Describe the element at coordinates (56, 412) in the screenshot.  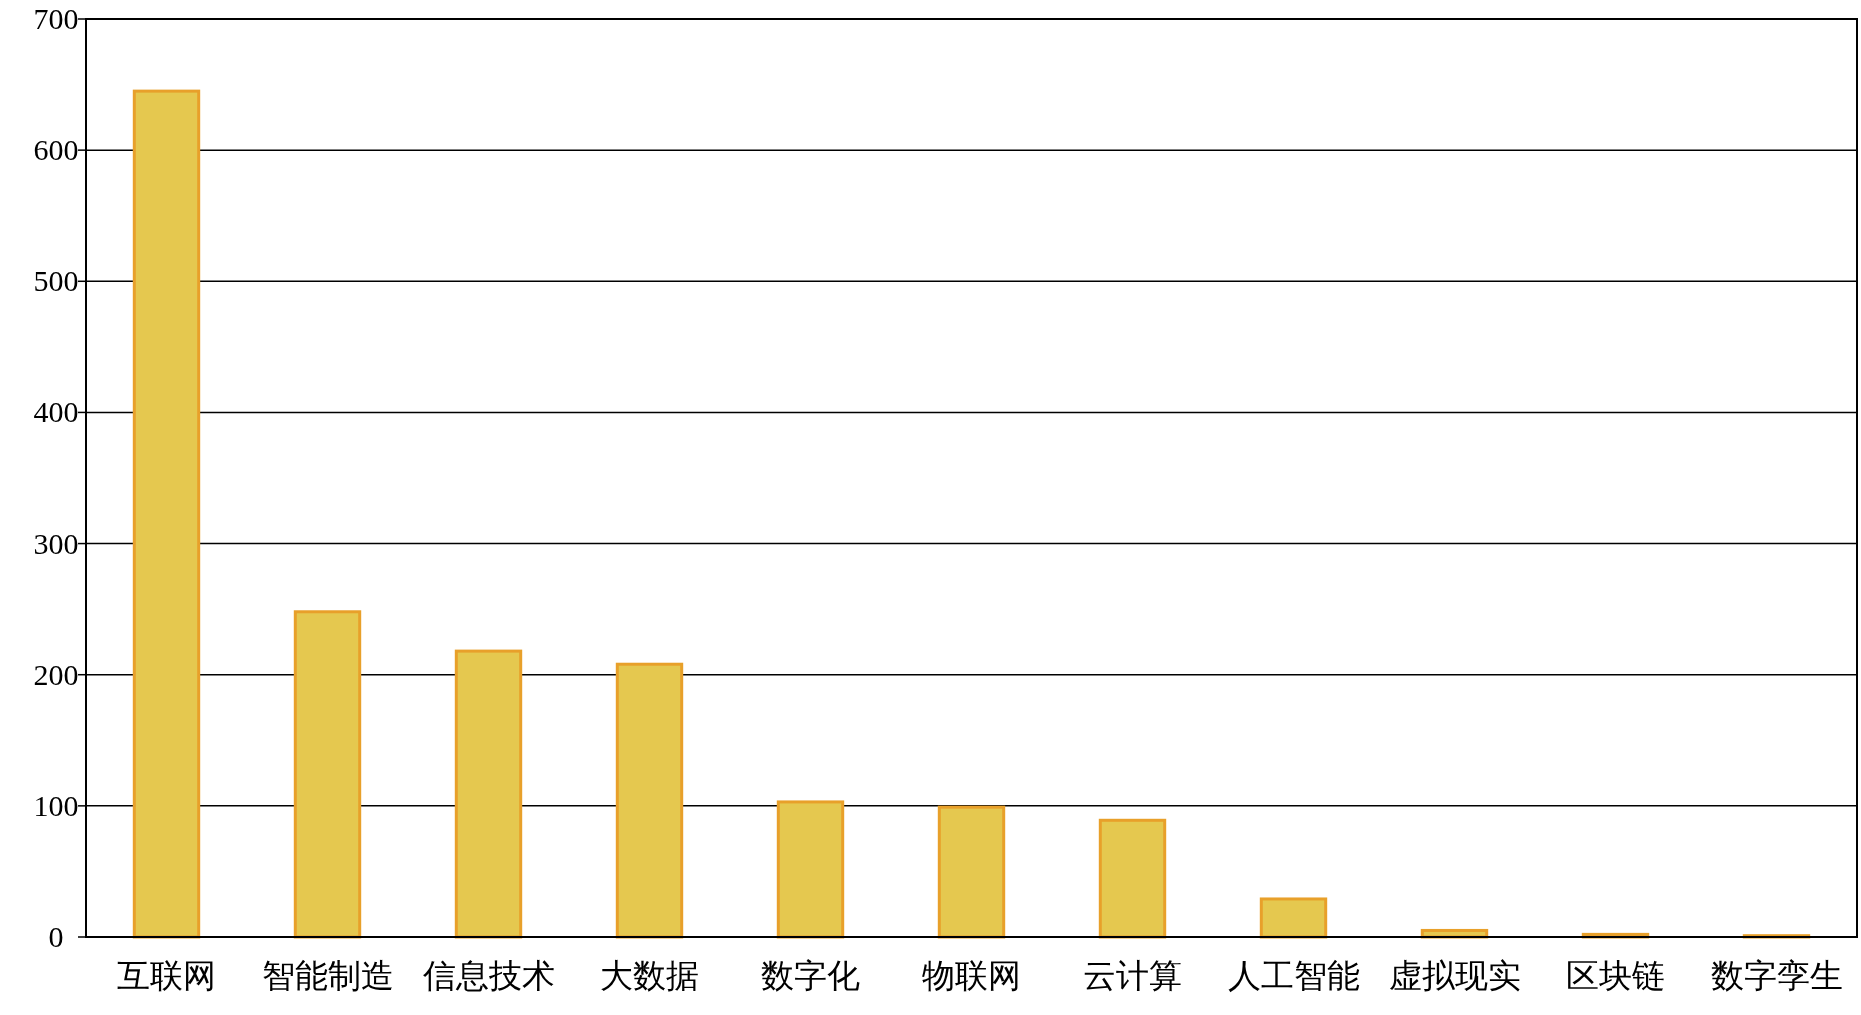
I see `y-tick-label: 400` at that location.